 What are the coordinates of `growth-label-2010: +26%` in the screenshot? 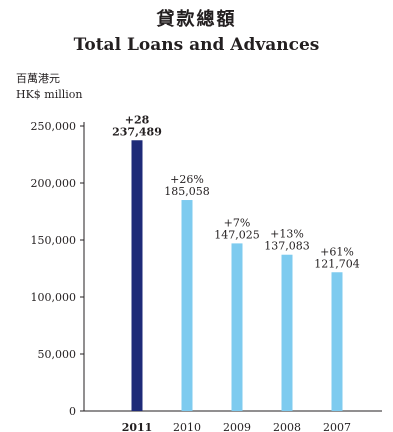 It's located at (187, 179).